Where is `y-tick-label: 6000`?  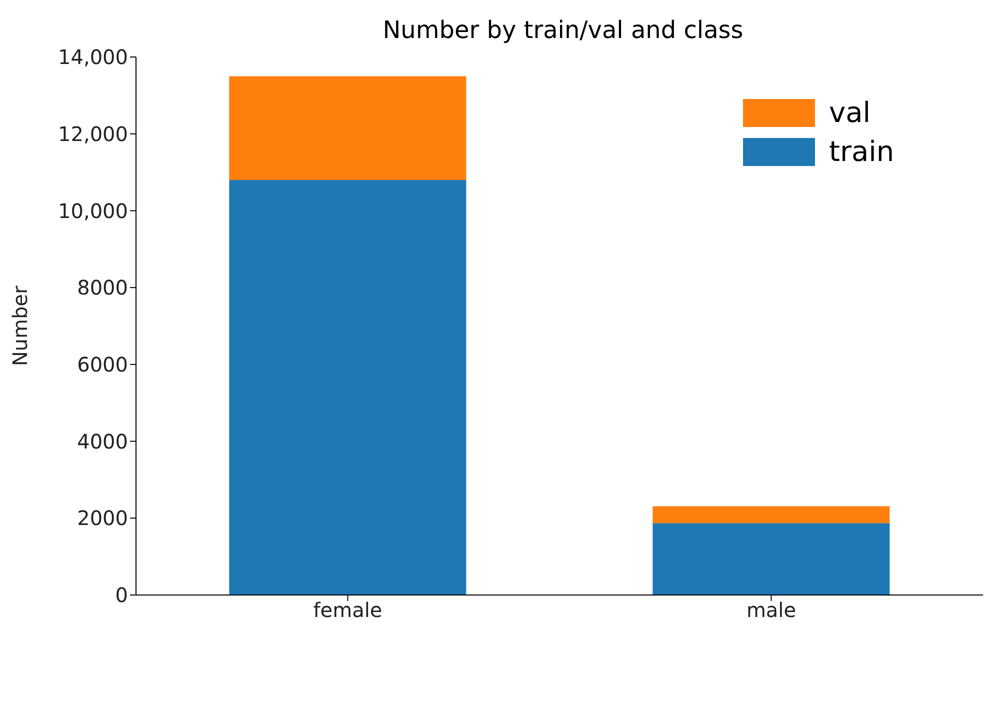
y-tick-label: 6000 is located at coordinates (102, 364).